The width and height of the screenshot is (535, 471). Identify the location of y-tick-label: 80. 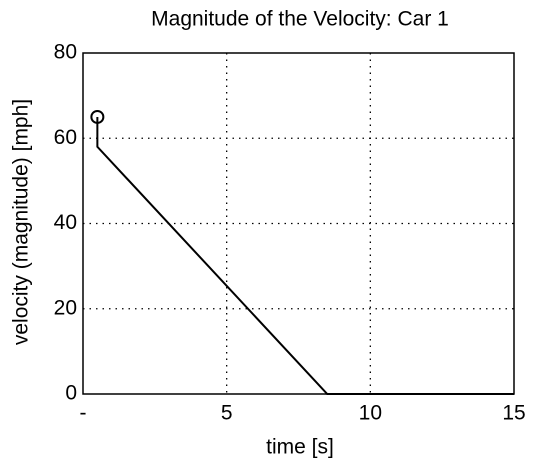
(65, 52).